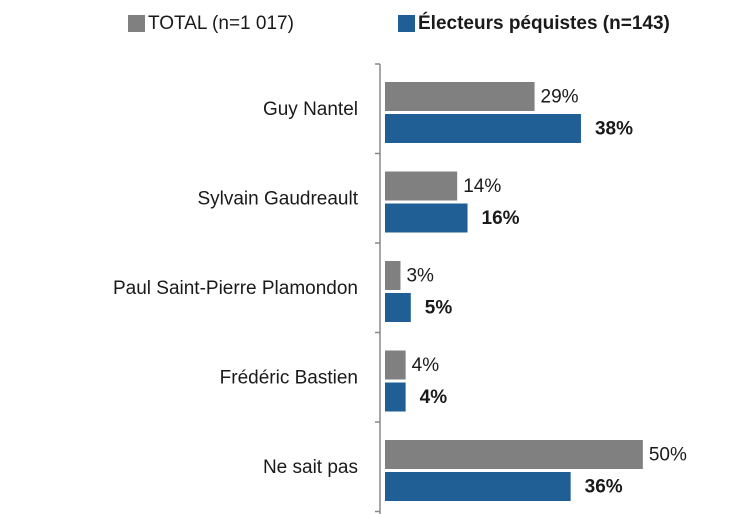  What do you see at coordinates (482, 186) in the screenshot?
I see `data-label: 14%` at bounding box center [482, 186].